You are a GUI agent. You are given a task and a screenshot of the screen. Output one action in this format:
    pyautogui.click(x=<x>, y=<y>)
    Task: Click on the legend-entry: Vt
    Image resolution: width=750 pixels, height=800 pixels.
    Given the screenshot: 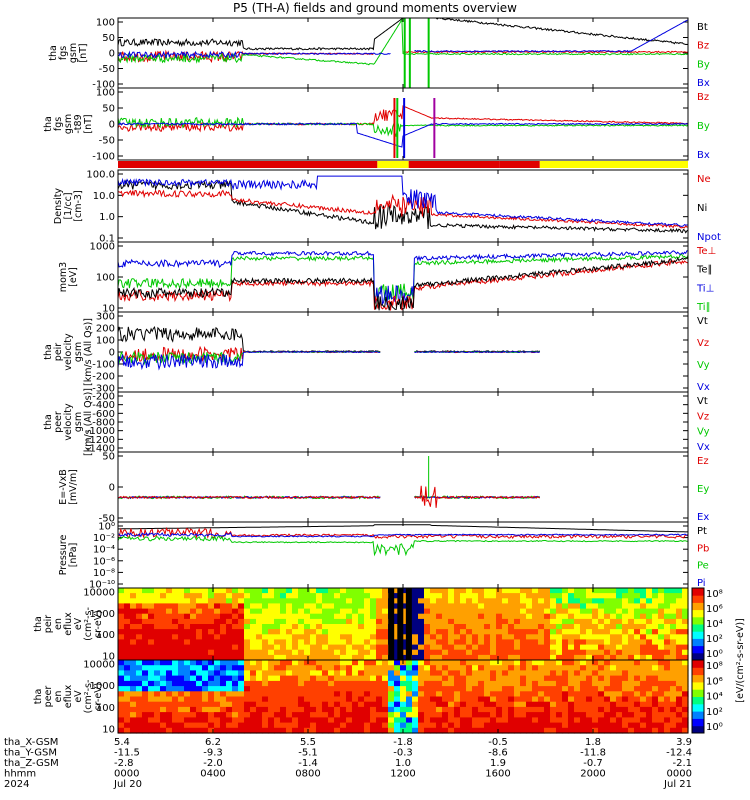 What is the action you would take?
    pyautogui.click(x=702, y=401)
    